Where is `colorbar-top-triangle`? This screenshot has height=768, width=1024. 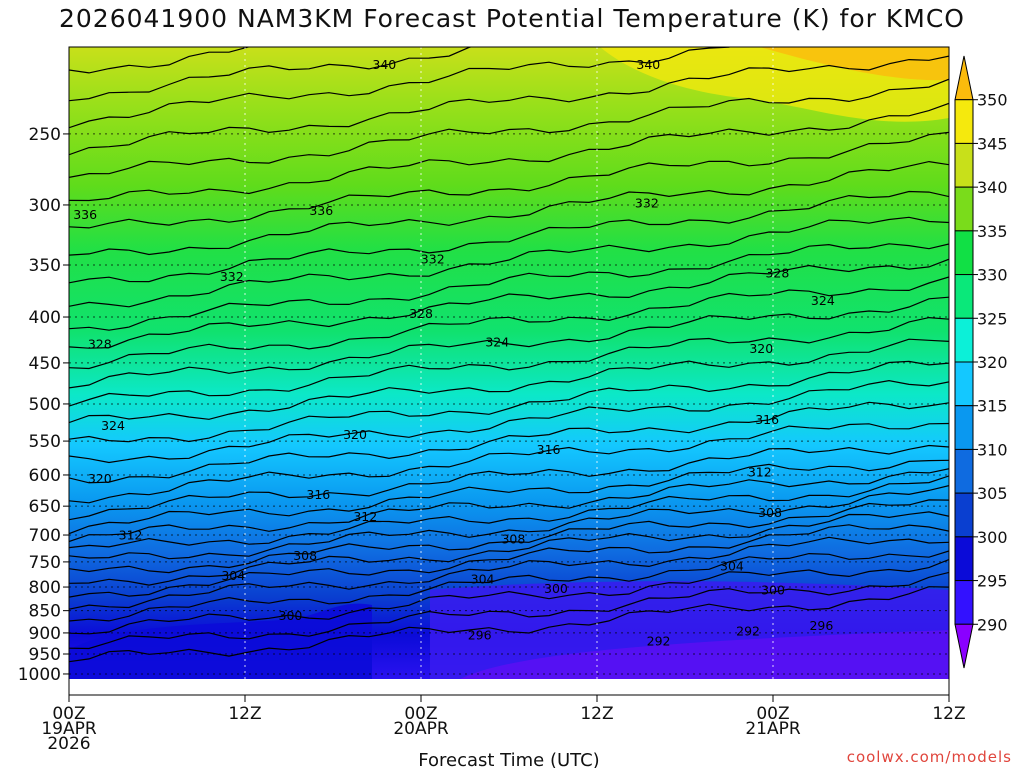 colorbar-top-triangle is located at coordinates (964, 78).